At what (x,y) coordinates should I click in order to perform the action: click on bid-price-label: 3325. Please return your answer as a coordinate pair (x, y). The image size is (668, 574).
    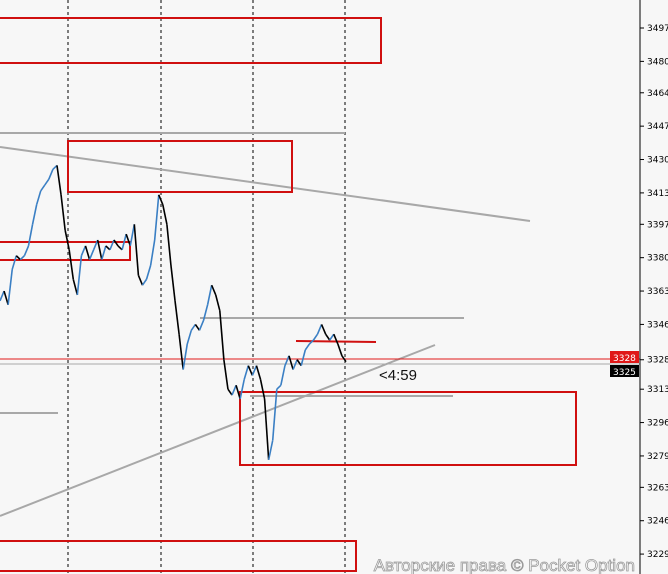
    Looking at the image, I should click on (624, 373).